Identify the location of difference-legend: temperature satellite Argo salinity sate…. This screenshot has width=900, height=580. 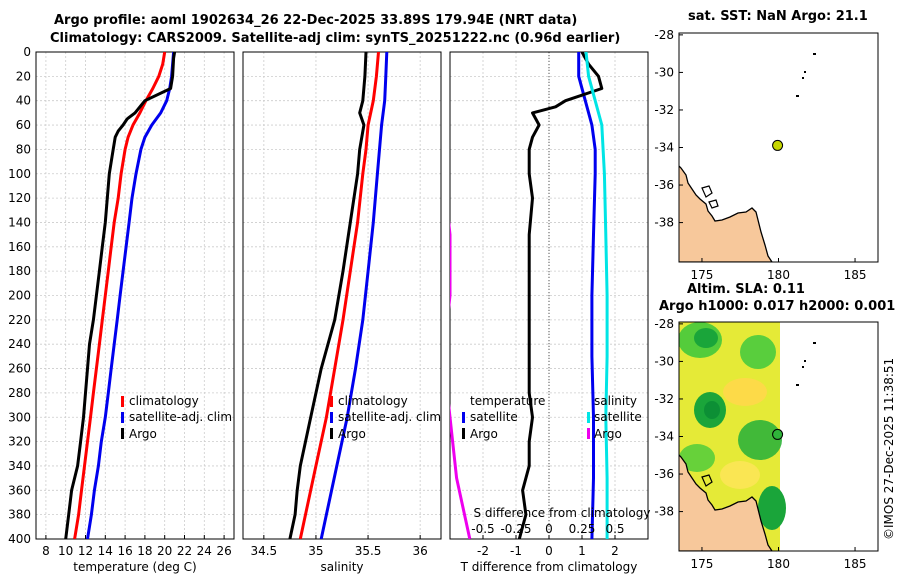
(552, 417).